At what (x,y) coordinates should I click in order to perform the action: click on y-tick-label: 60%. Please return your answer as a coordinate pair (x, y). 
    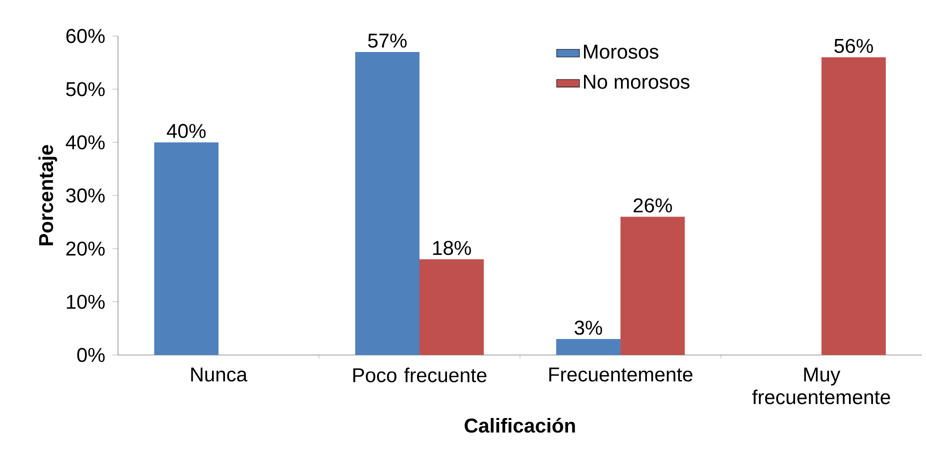
    Looking at the image, I should click on (85, 36).